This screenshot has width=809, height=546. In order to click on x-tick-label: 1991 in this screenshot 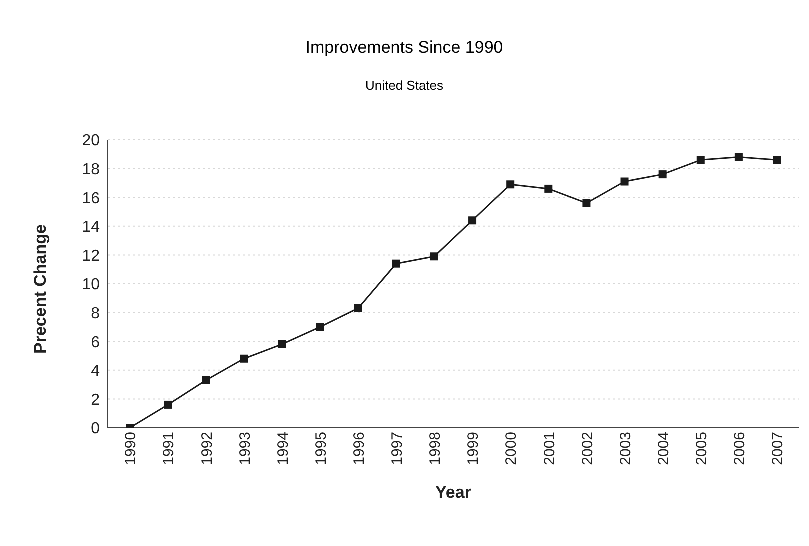, I will do `click(169, 449)`.